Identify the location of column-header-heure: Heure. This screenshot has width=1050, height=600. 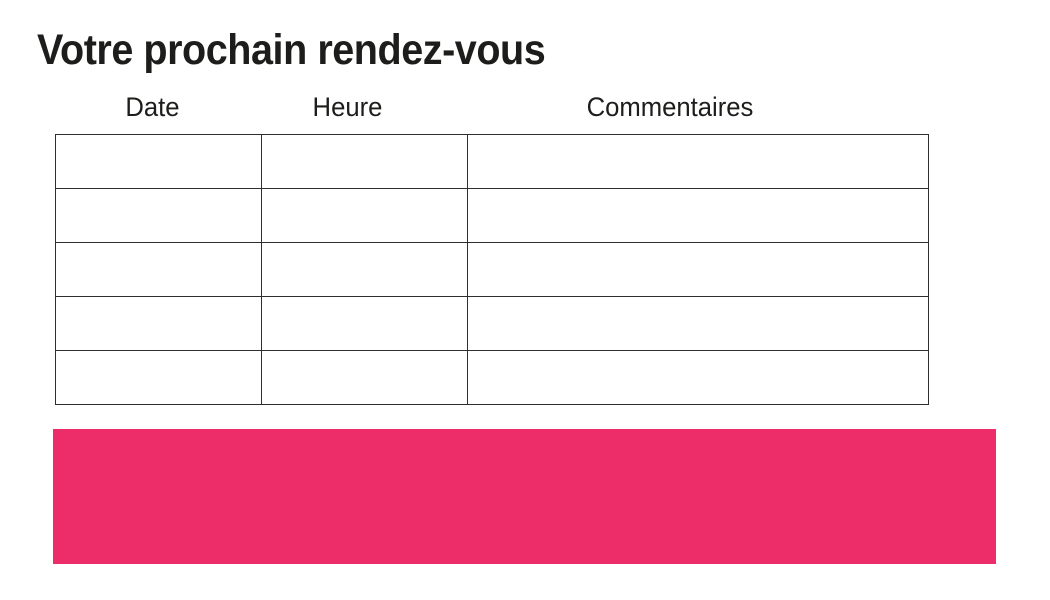
(347, 107).